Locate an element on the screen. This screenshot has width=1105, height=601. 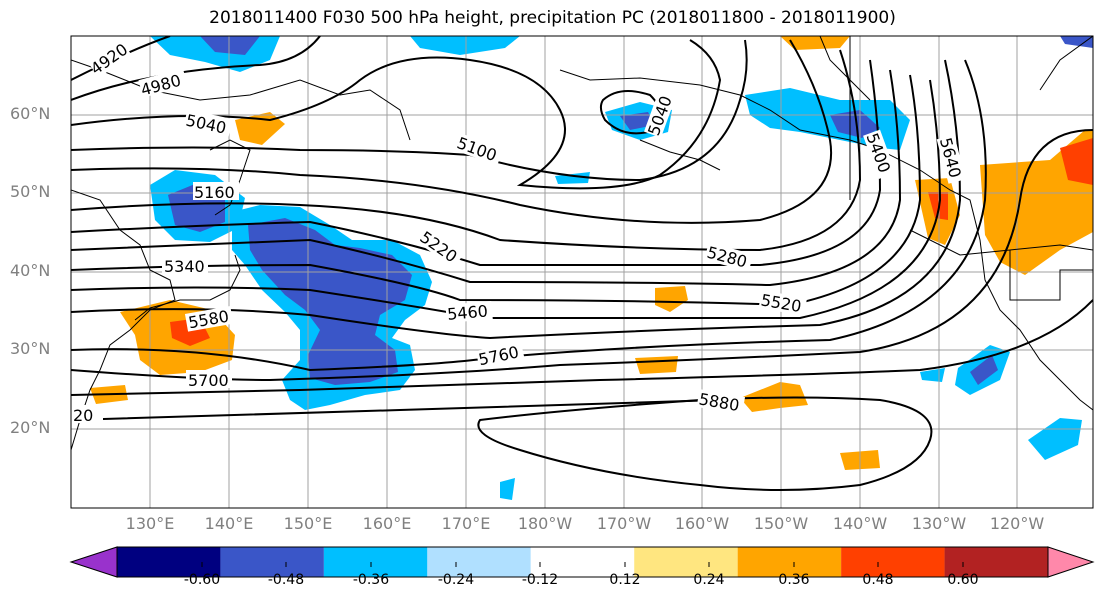
lon-label: 150°W is located at coordinates (781, 523).